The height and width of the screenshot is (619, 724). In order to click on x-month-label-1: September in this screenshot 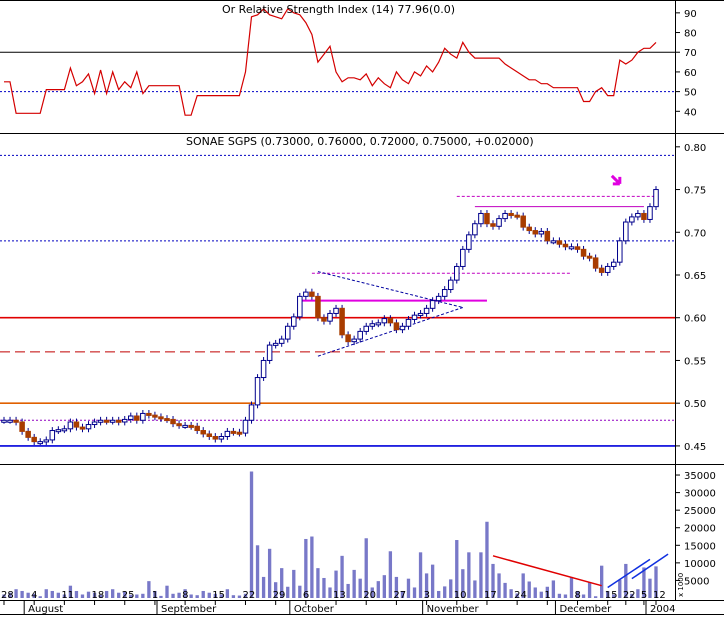, I will do `click(189, 609)`.